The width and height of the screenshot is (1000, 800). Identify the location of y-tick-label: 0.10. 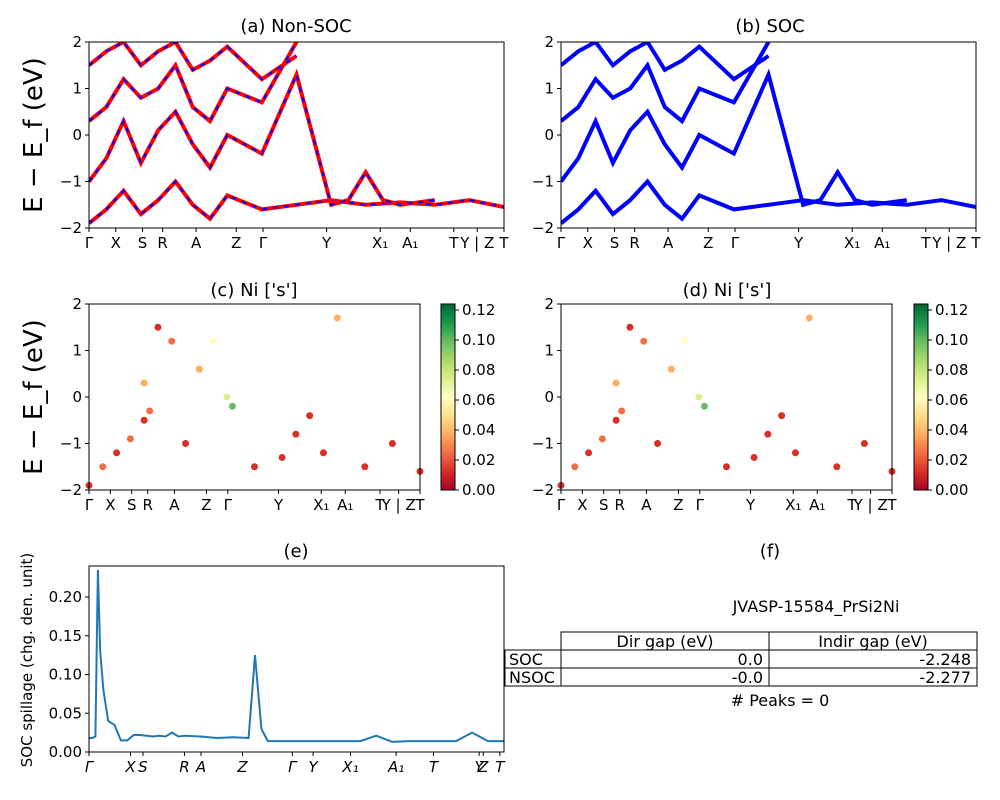
(65, 675).